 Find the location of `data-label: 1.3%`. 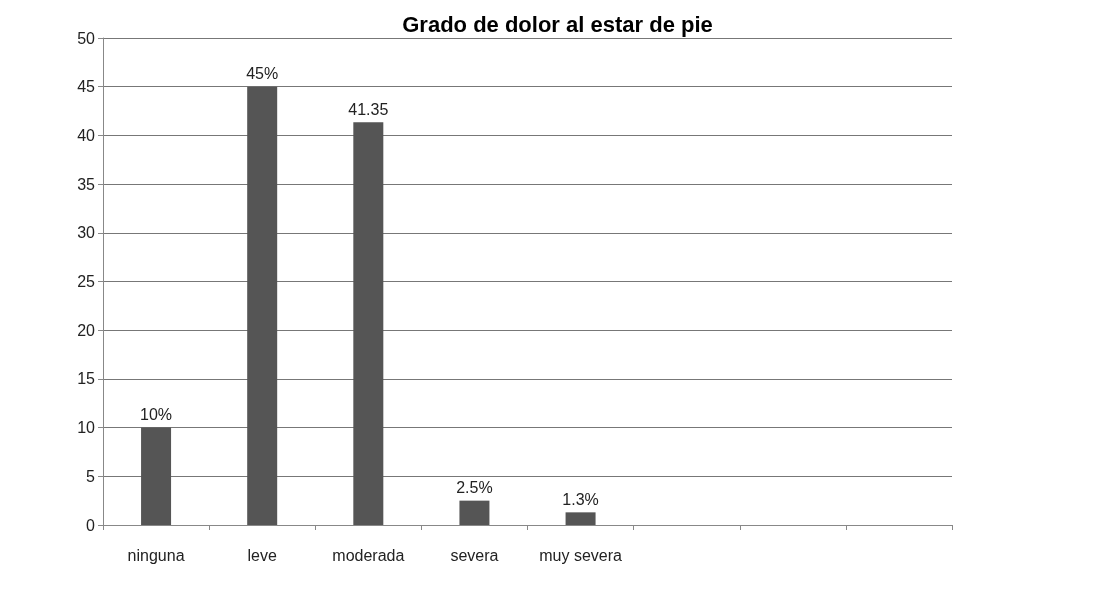

data-label: 1.3% is located at coordinates (580, 499).